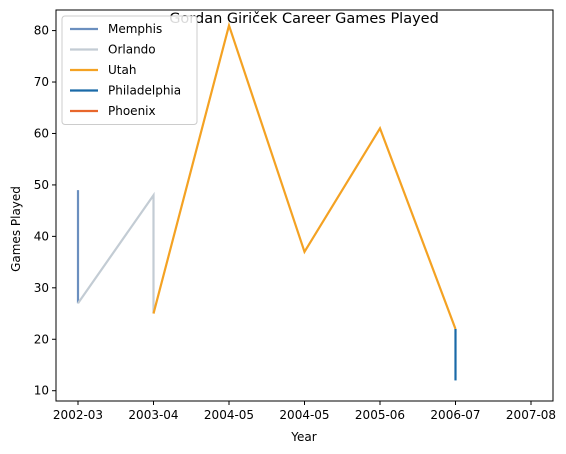 The width and height of the screenshot is (566, 454). What do you see at coordinates (531, 415) in the screenshot?
I see `x-tick-label: 2007-08` at bounding box center [531, 415].